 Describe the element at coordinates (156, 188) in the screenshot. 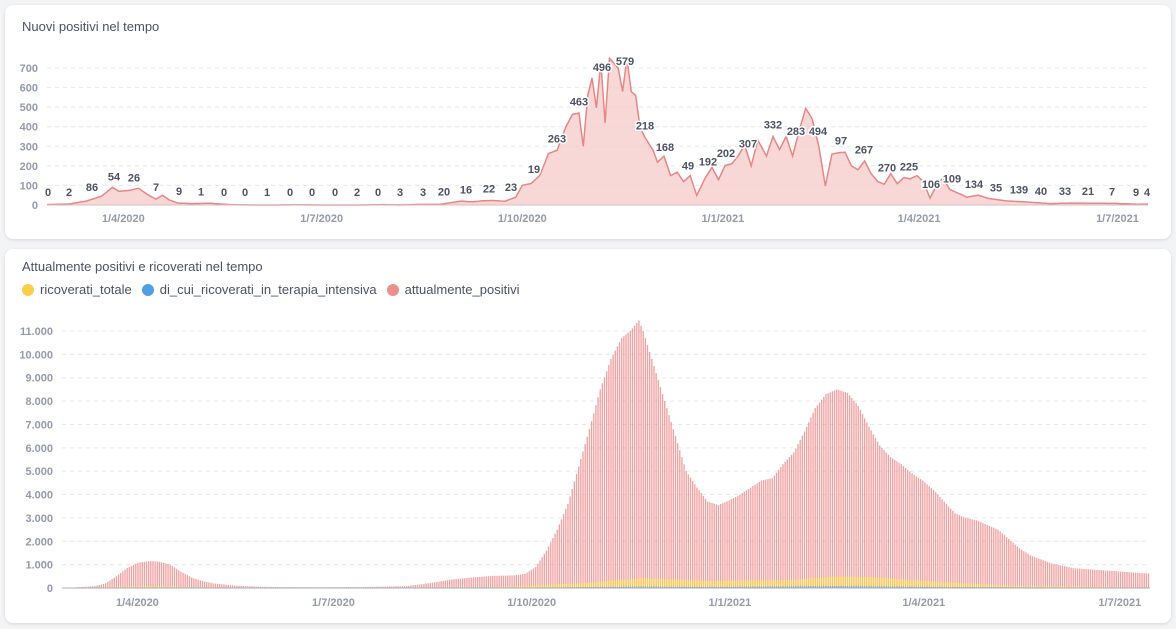

I see `data-label: 7` at that location.